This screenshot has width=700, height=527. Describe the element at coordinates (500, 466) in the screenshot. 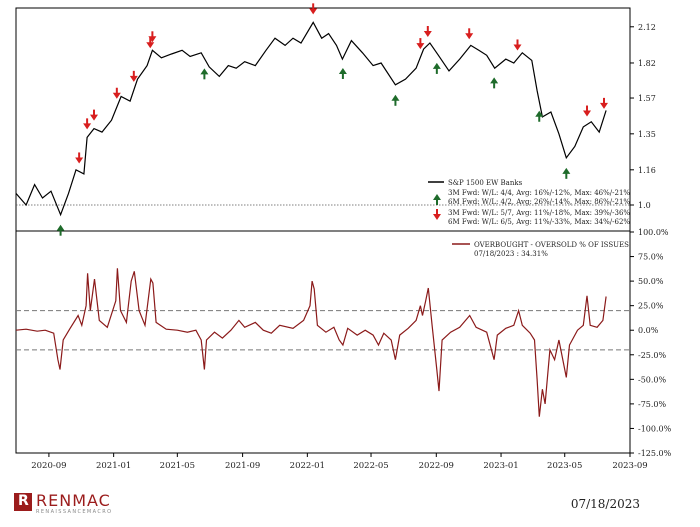

I see `x-tick-label: 2023-01` at that location.